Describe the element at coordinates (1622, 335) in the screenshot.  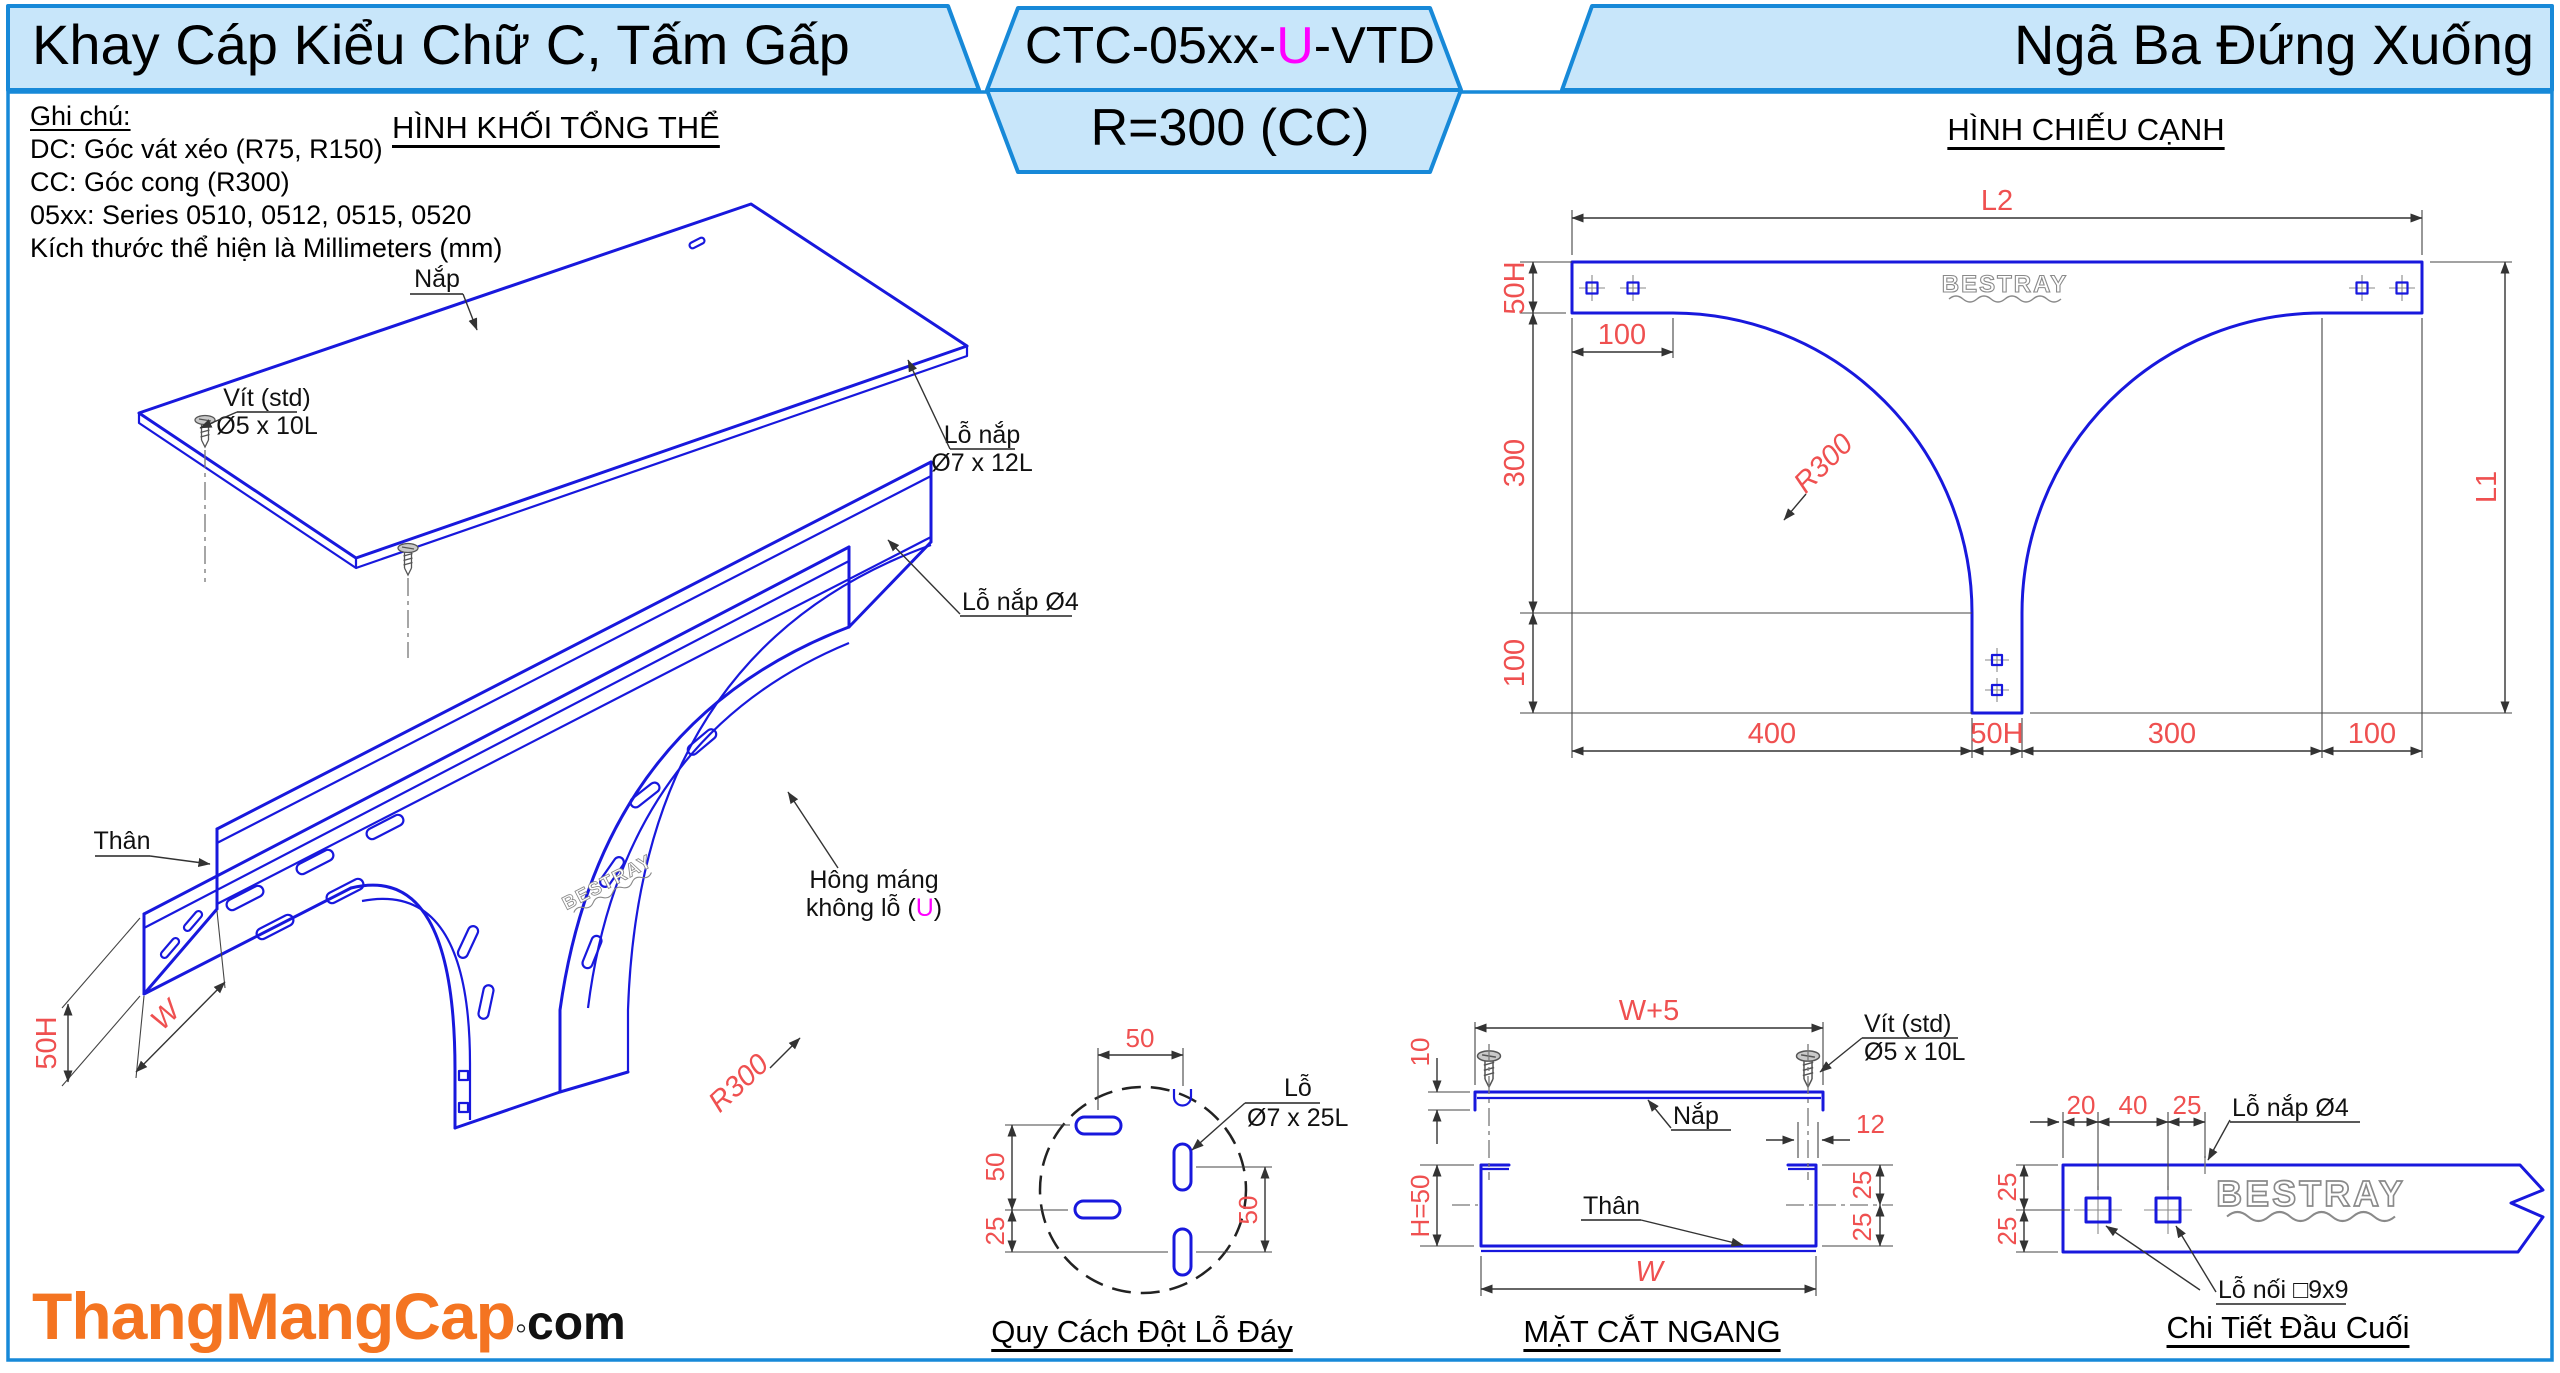
I see `side-dim-top100: 100` at that location.